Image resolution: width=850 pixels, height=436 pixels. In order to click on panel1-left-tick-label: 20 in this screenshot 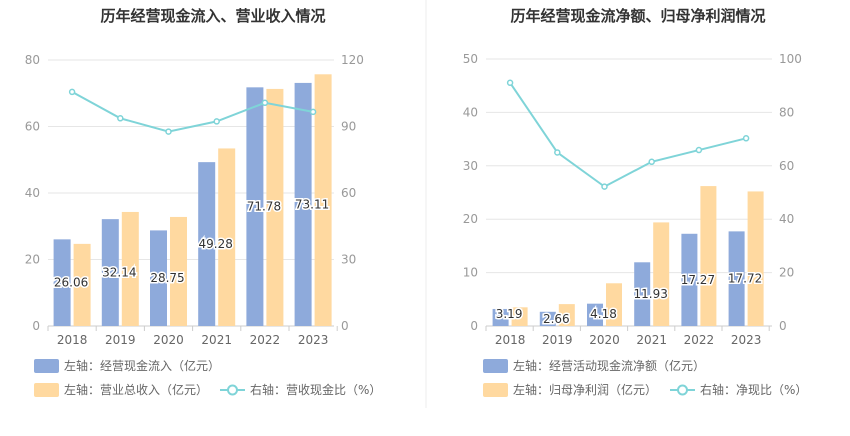, I will do `click(32, 260)`.